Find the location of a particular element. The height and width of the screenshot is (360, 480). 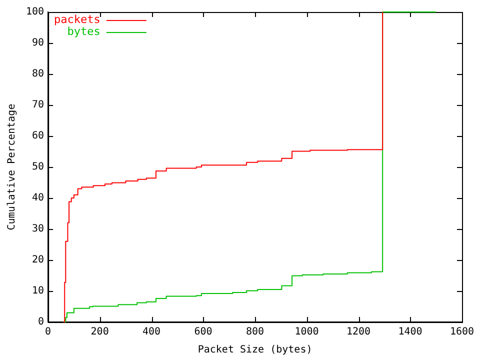

y-tick-label: 80 is located at coordinates (38, 74).